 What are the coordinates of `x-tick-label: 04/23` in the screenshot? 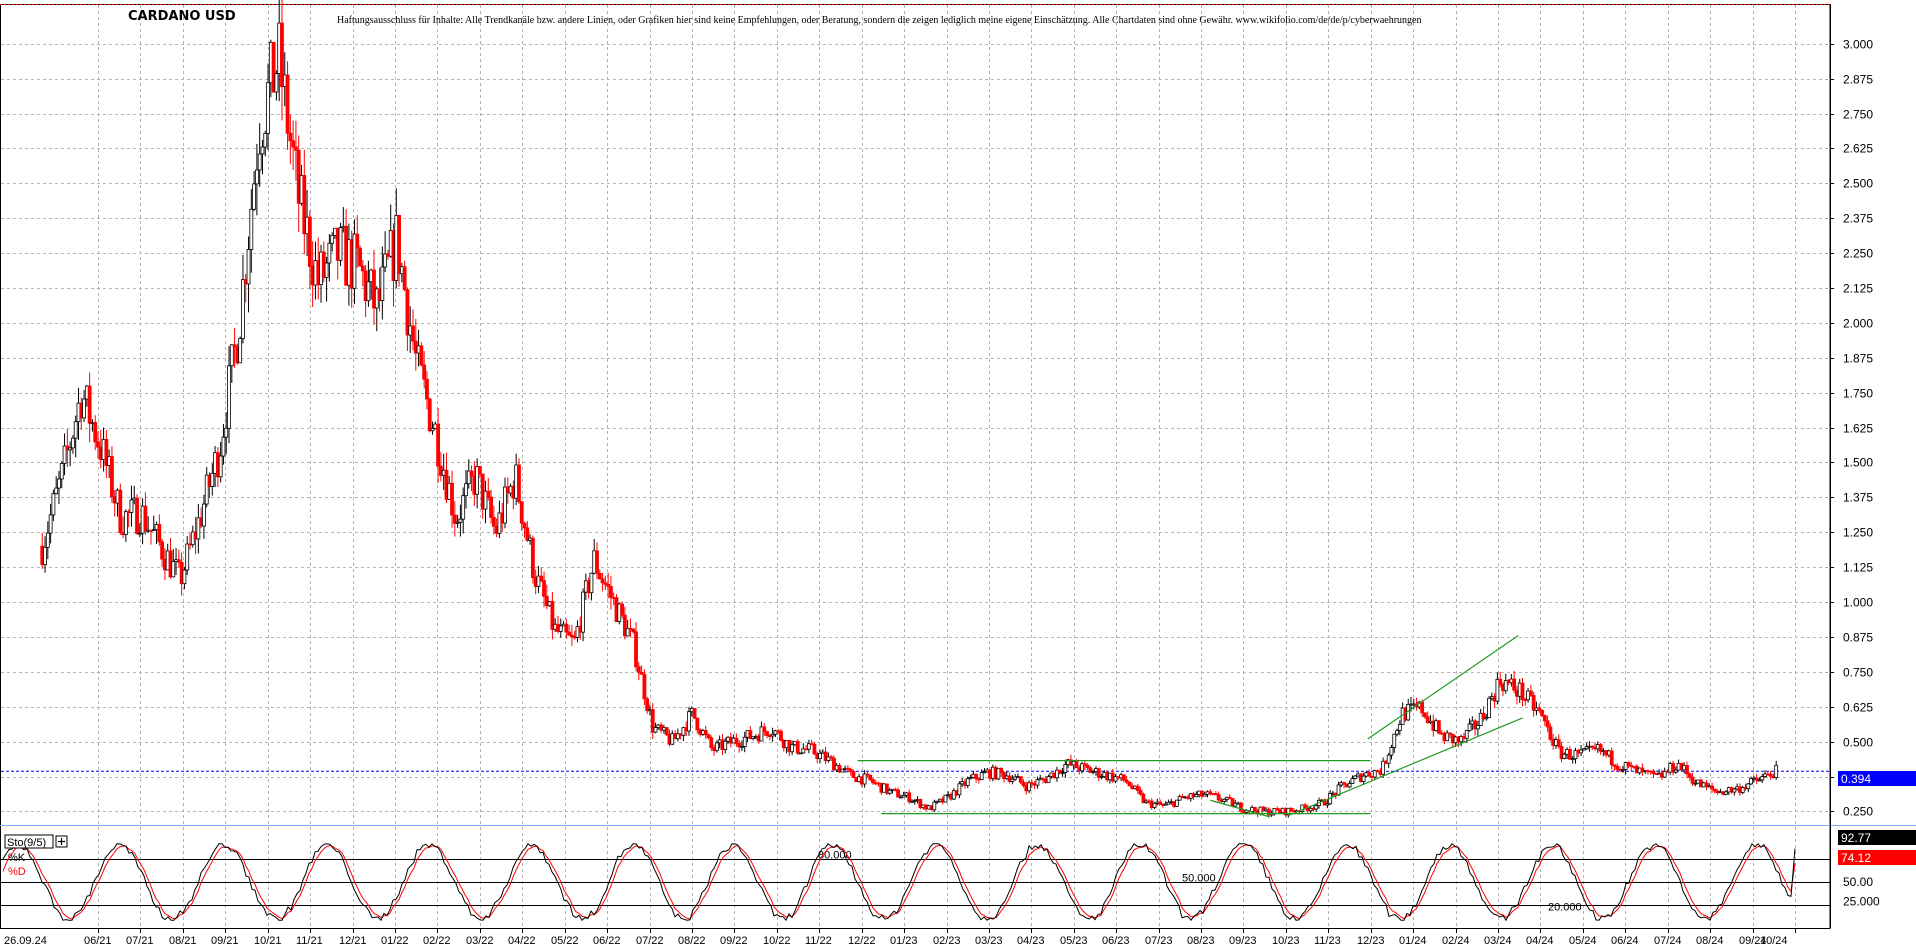 It's located at (1031, 941).